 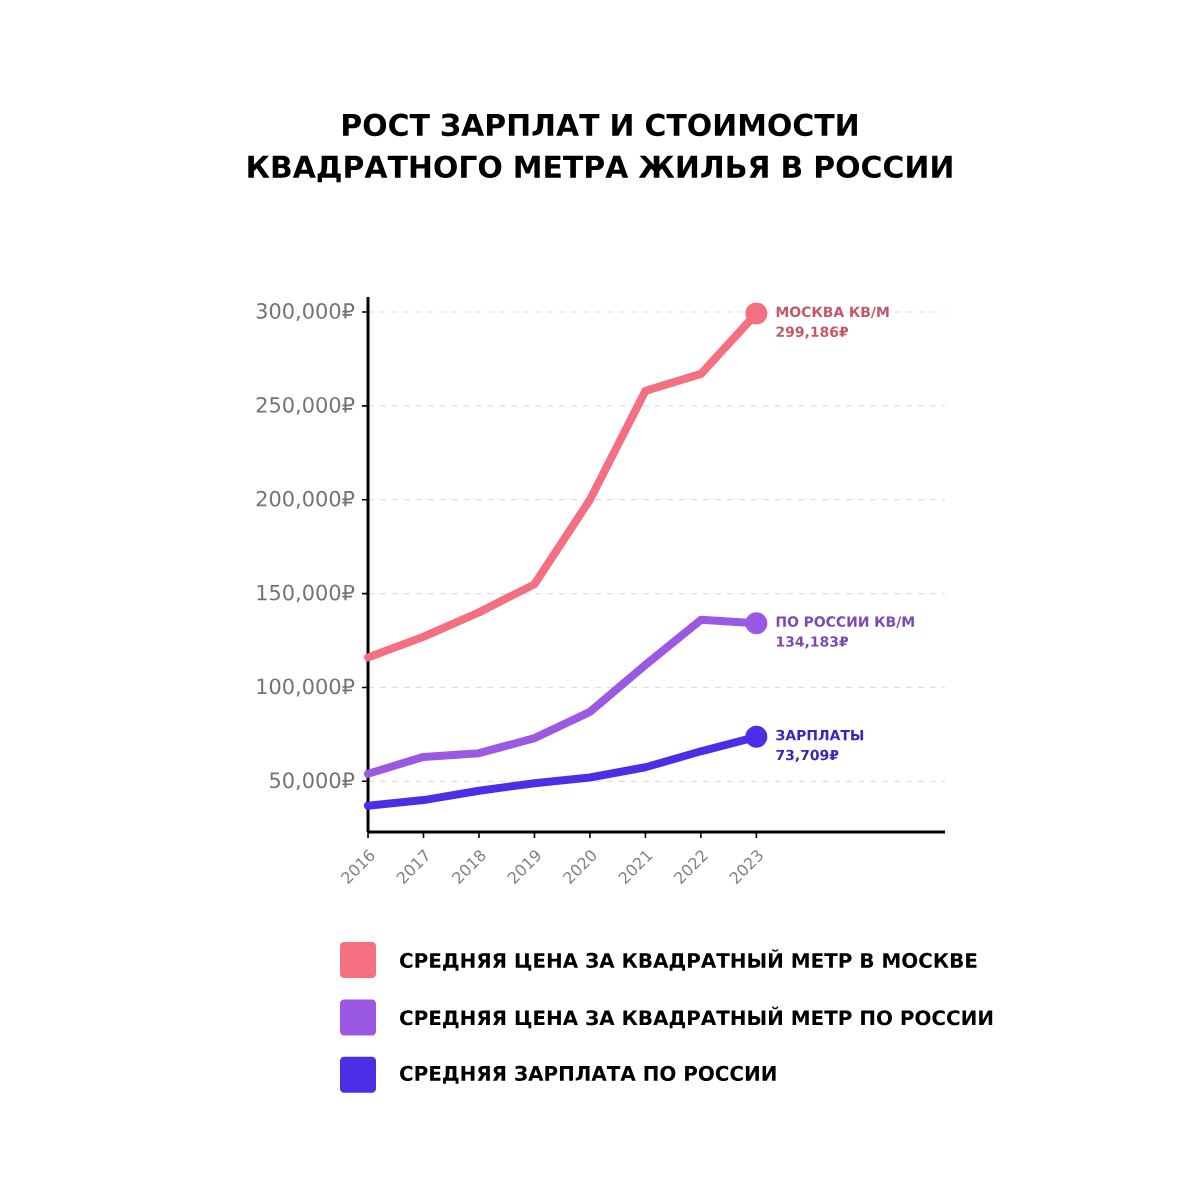 What do you see at coordinates (306, 593) in the screenshot?
I see `y-tick-label: 150,000₽` at bounding box center [306, 593].